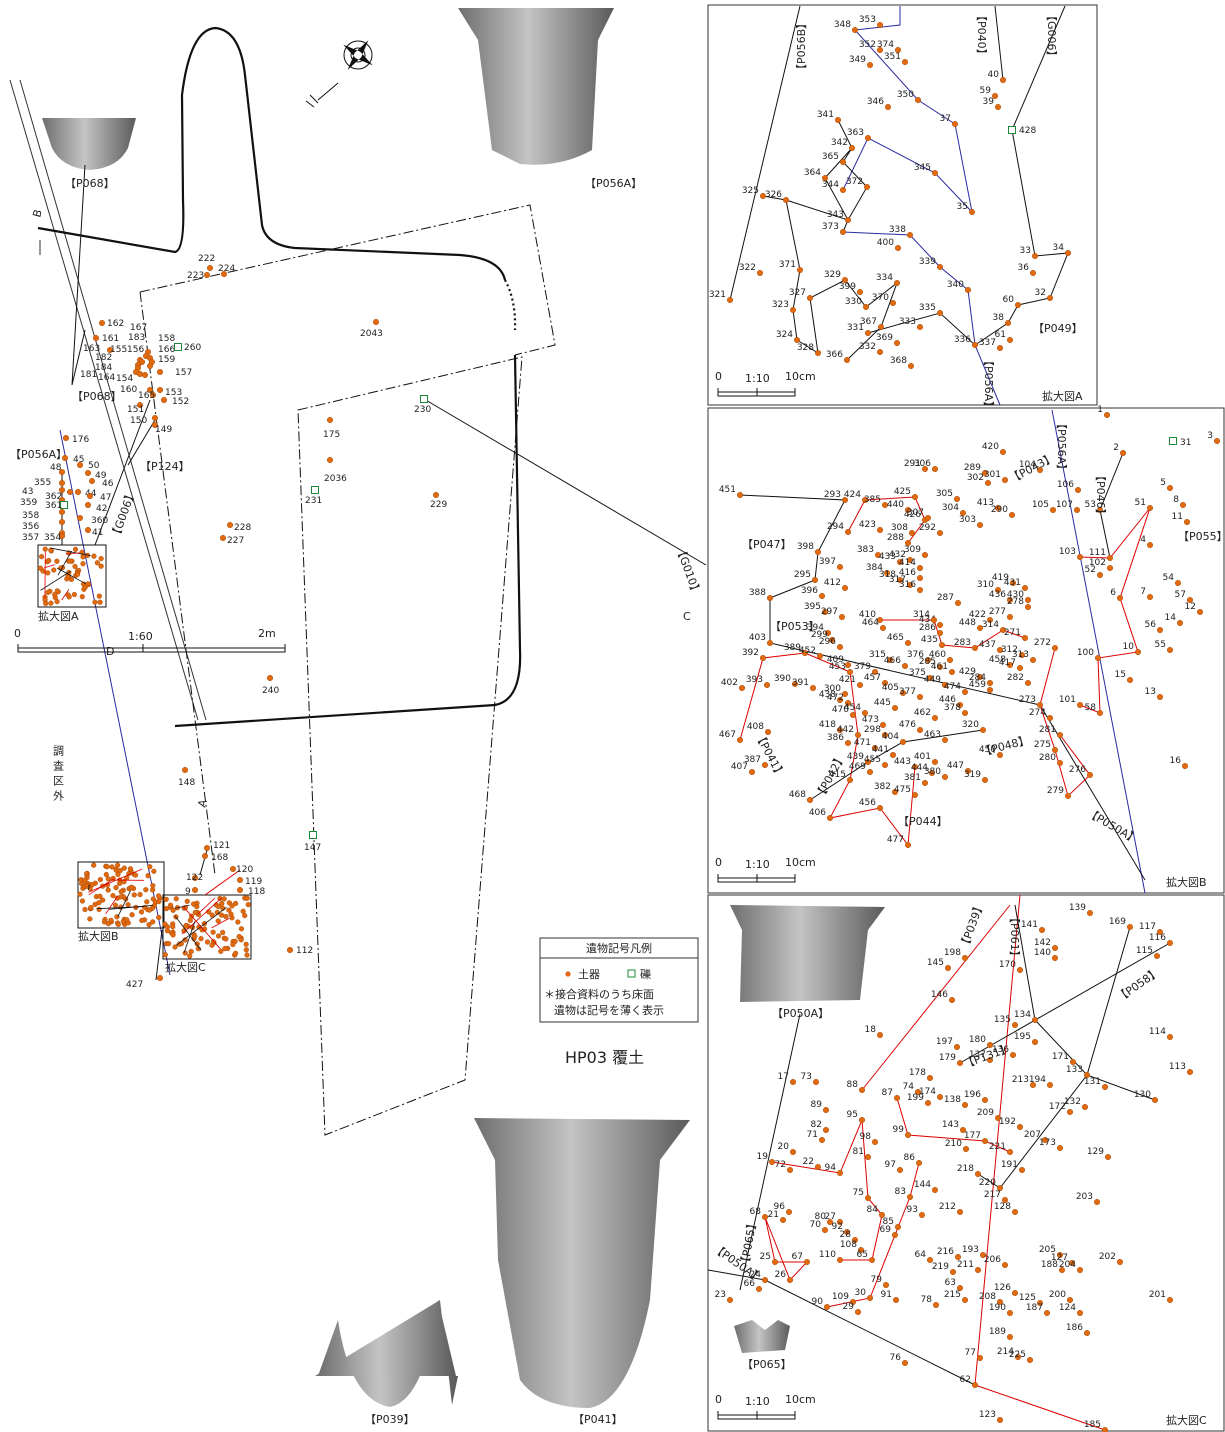 This screenshot has width=1225, height=1432. What do you see at coordinates (905, 95) in the screenshot?
I see `point-label: 350` at bounding box center [905, 95].